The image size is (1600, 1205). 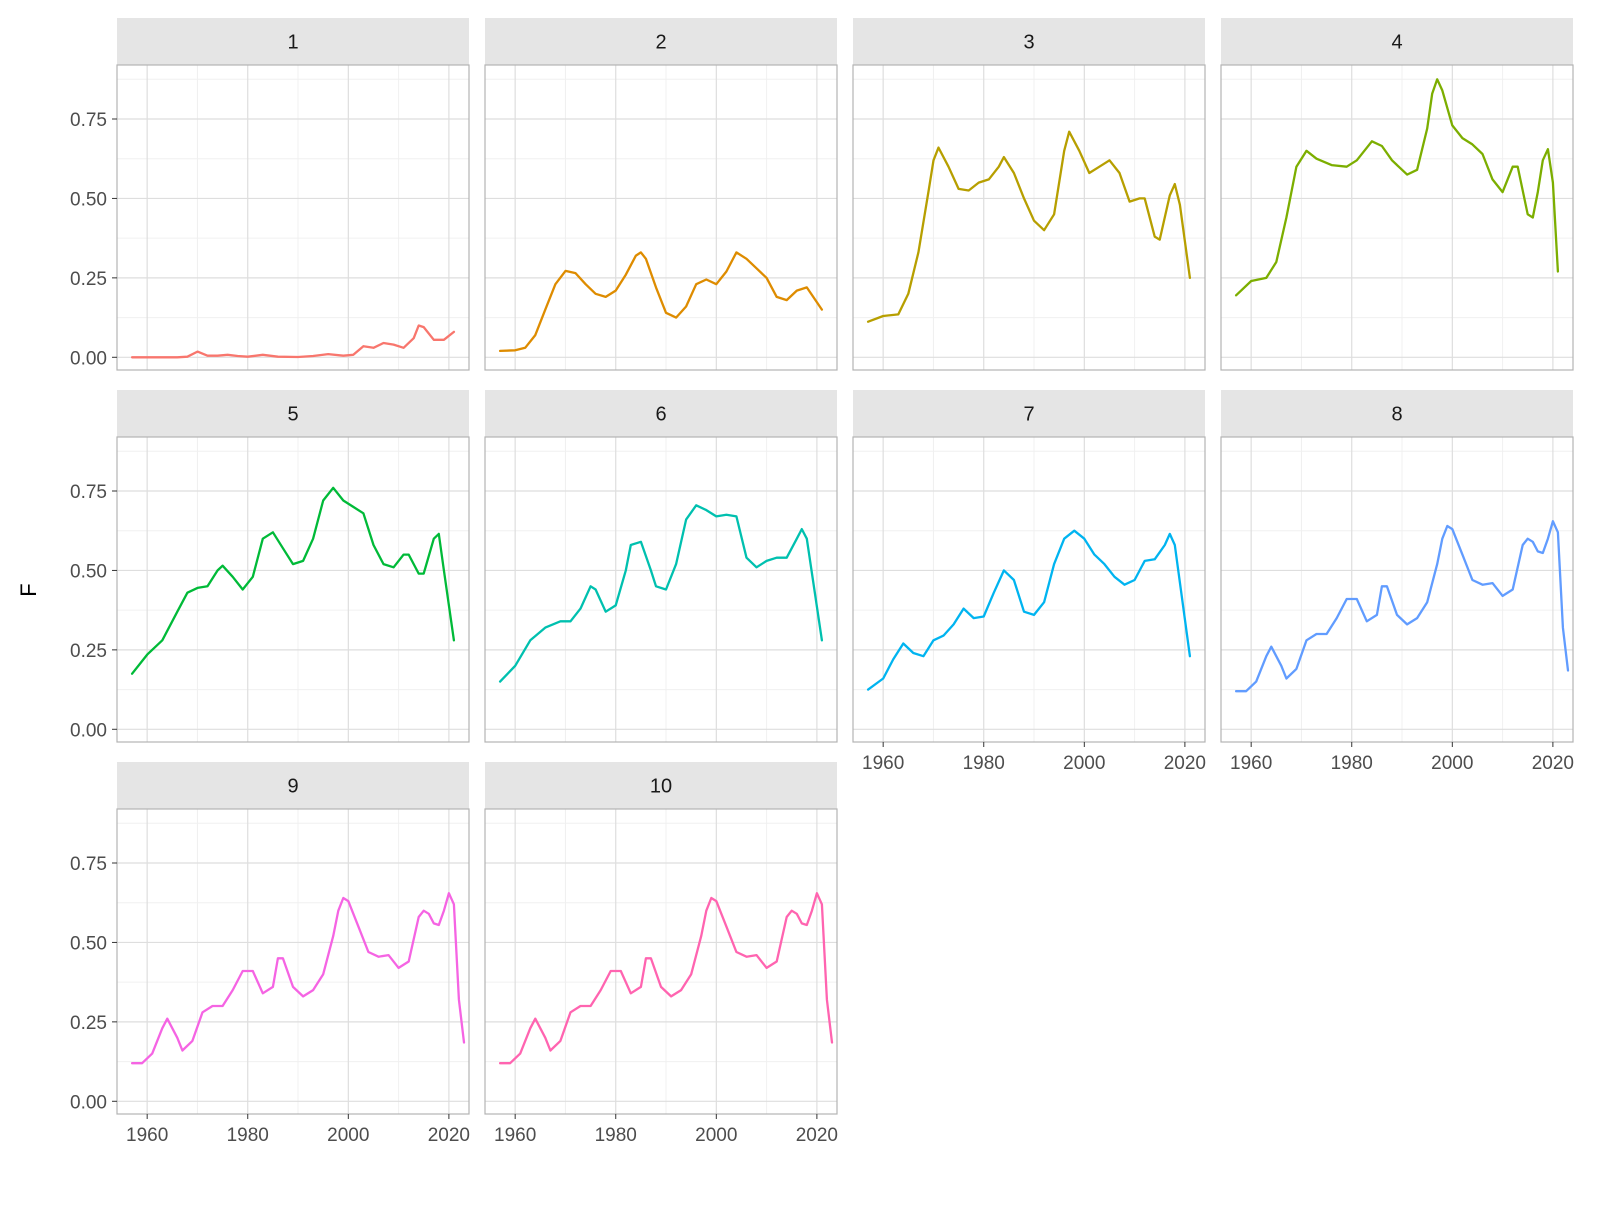 I want to click on facet-panel-7: 7 1960 1980 2000 2020, so click(x=1029, y=582).